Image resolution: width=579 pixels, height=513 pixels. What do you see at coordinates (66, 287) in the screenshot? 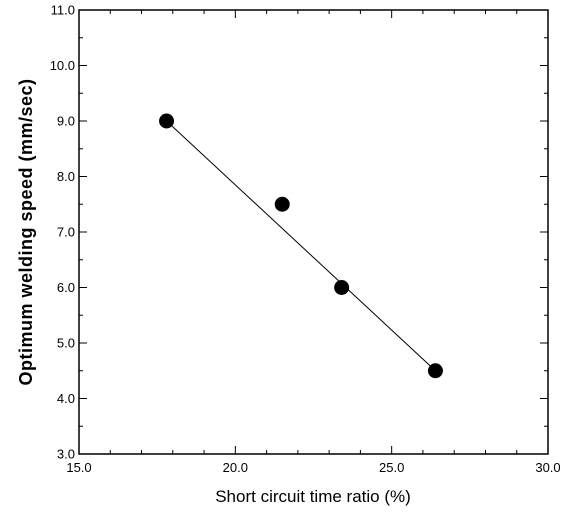
I see `y-tick-label: 6.0` at bounding box center [66, 287].